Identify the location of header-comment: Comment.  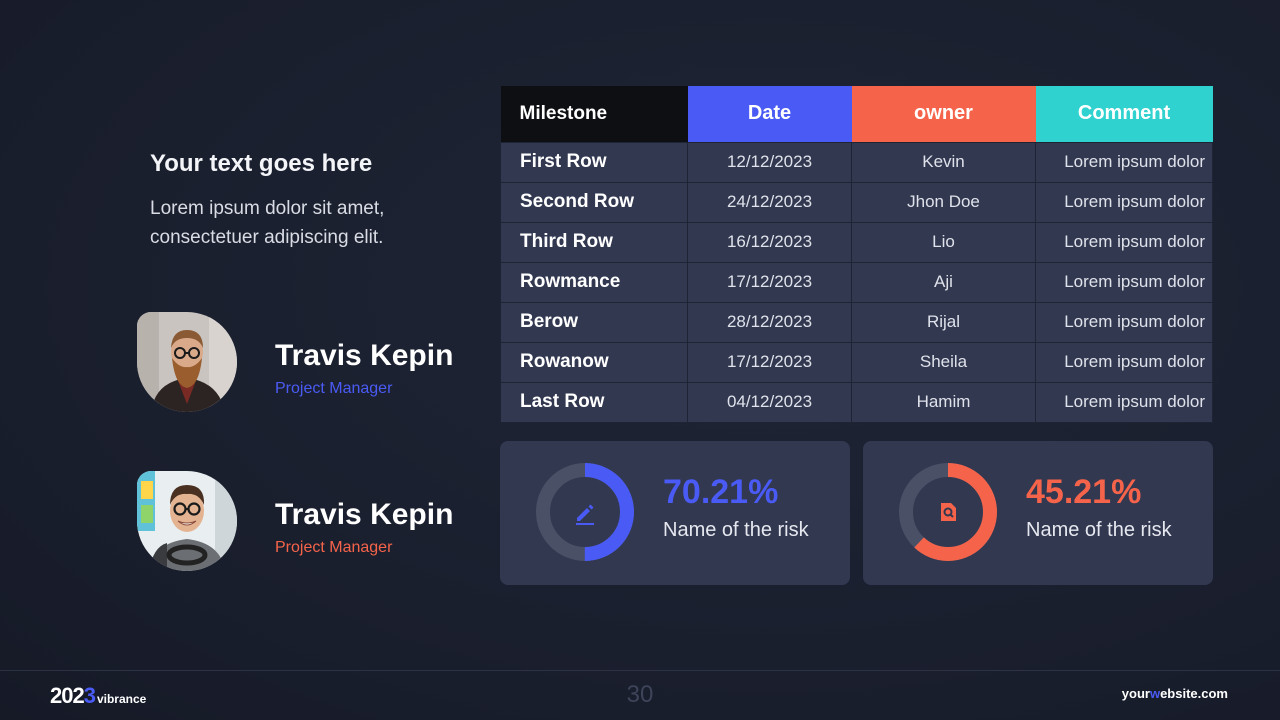
(1124, 114).